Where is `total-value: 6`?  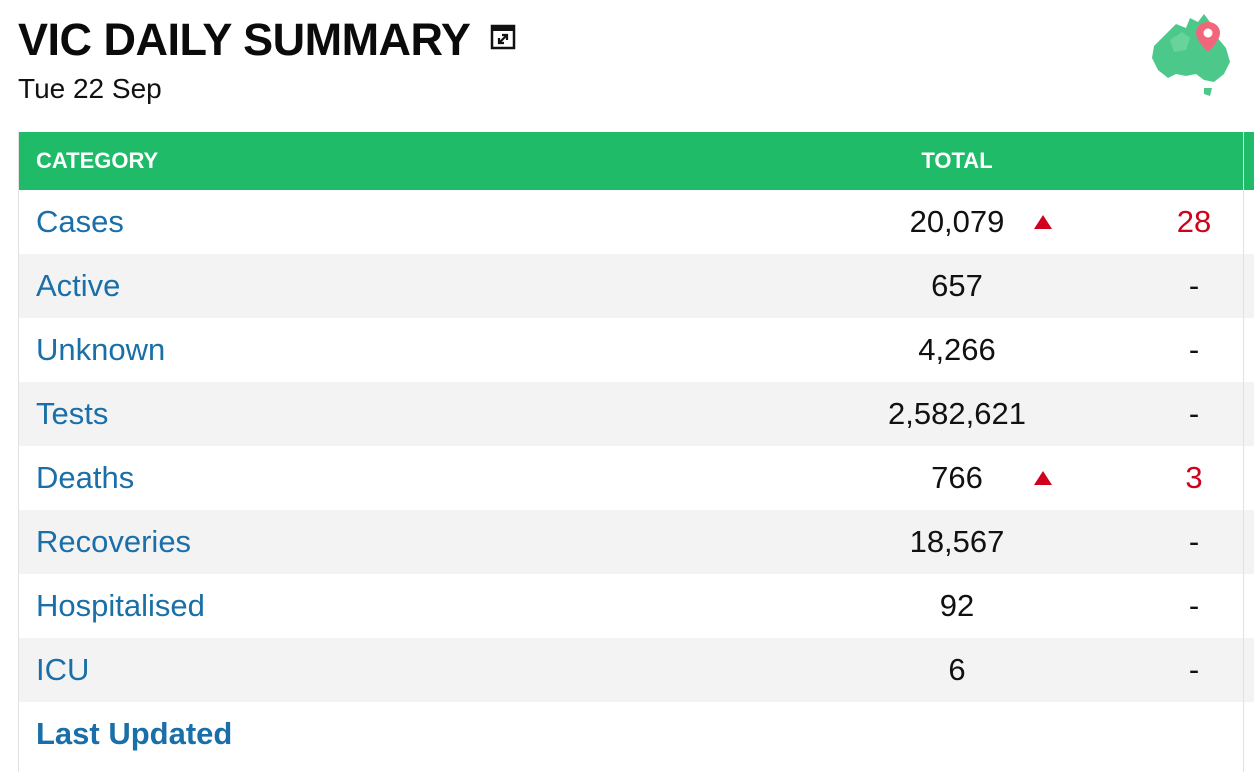 total-value: 6 is located at coordinates (957, 669).